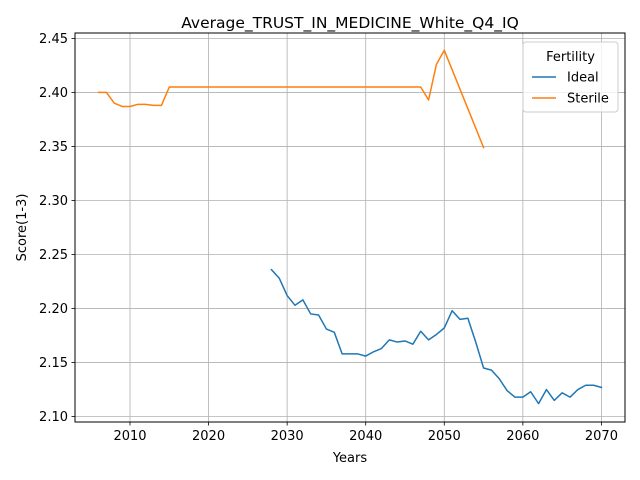 This screenshot has width=640, height=480. Describe the element at coordinates (583, 78) in the screenshot. I see `legend-label-ideal: Ideal` at that location.